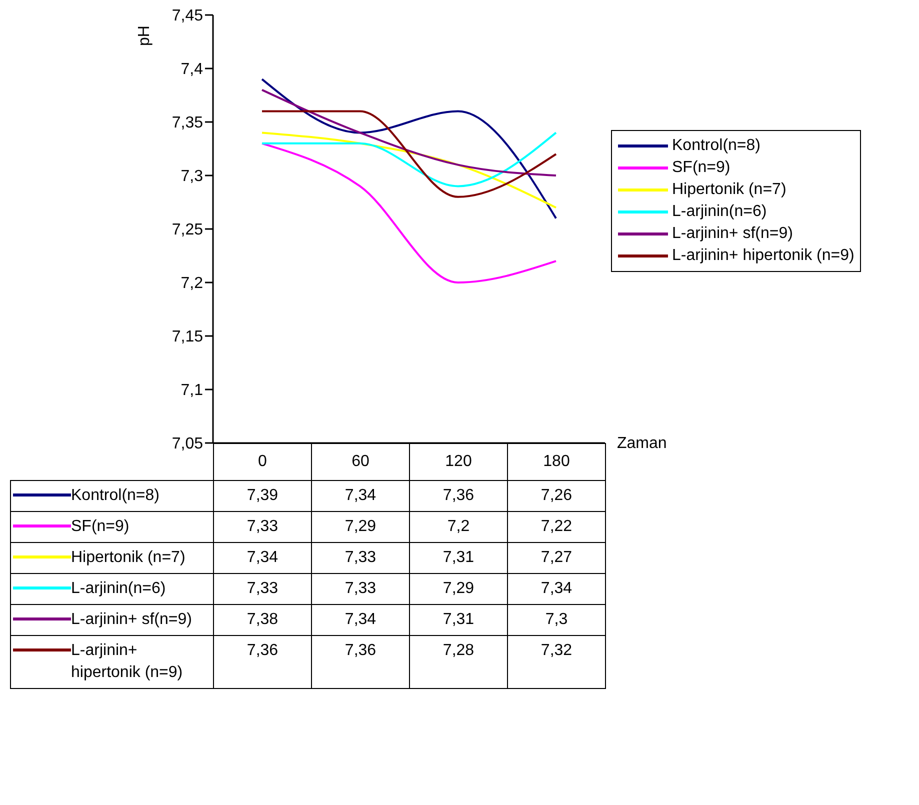 The height and width of the screenshot is (805, 919). What do you see at coordinates (127, 661) in the screenshot?
I see `text: L-arjinin+ hipertonik (n=9)` at bounding box center [127, 661].